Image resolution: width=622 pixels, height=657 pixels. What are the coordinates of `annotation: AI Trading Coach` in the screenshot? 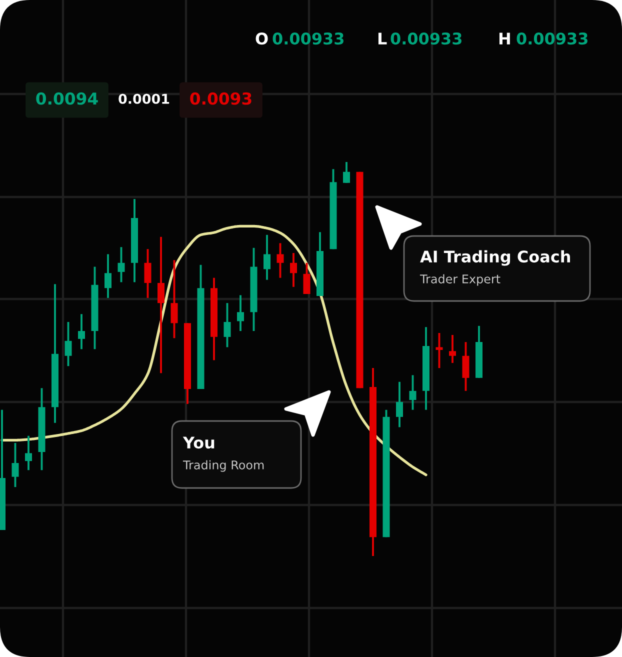 It's located at (495, 258).